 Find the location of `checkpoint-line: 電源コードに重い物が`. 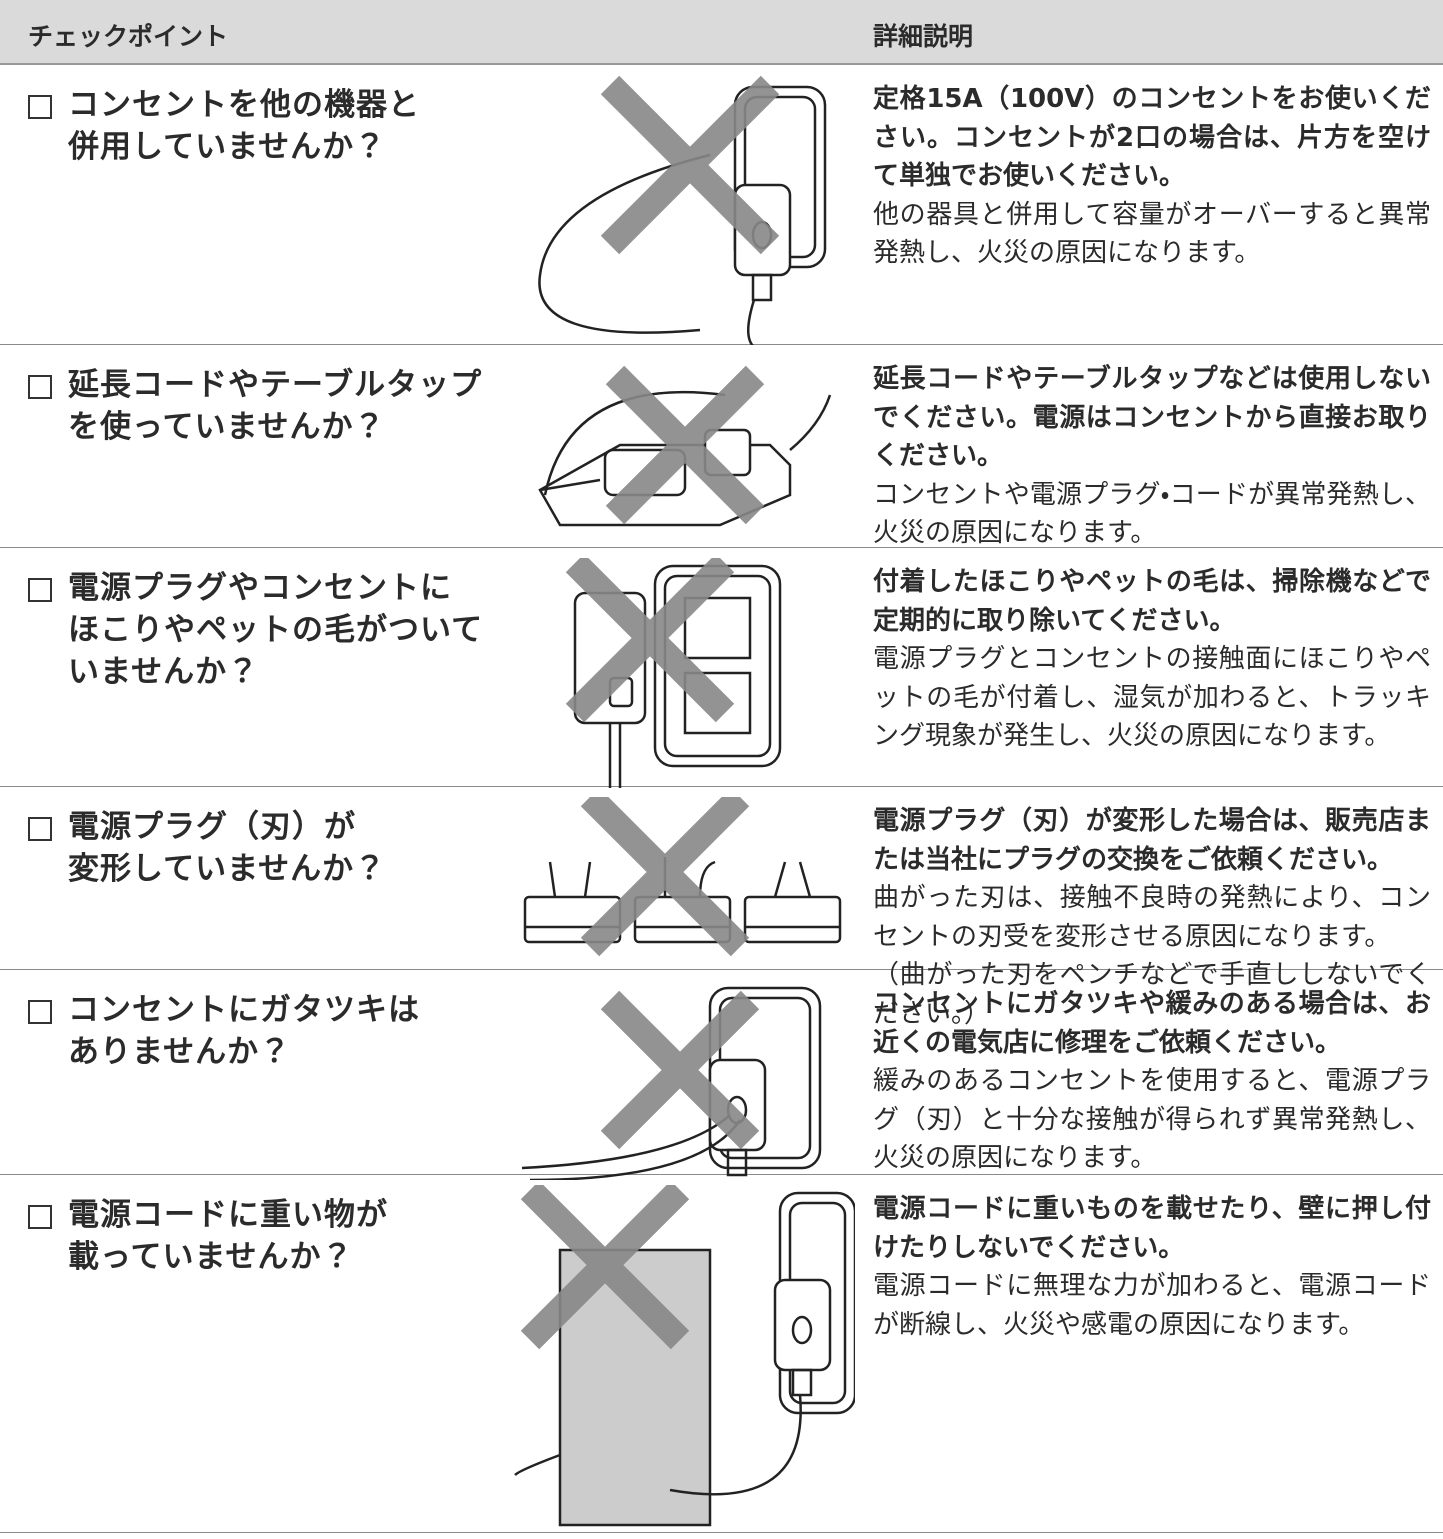

checkpoint-line: 電源コードに重い物が is located at coordinates (228, 1215).